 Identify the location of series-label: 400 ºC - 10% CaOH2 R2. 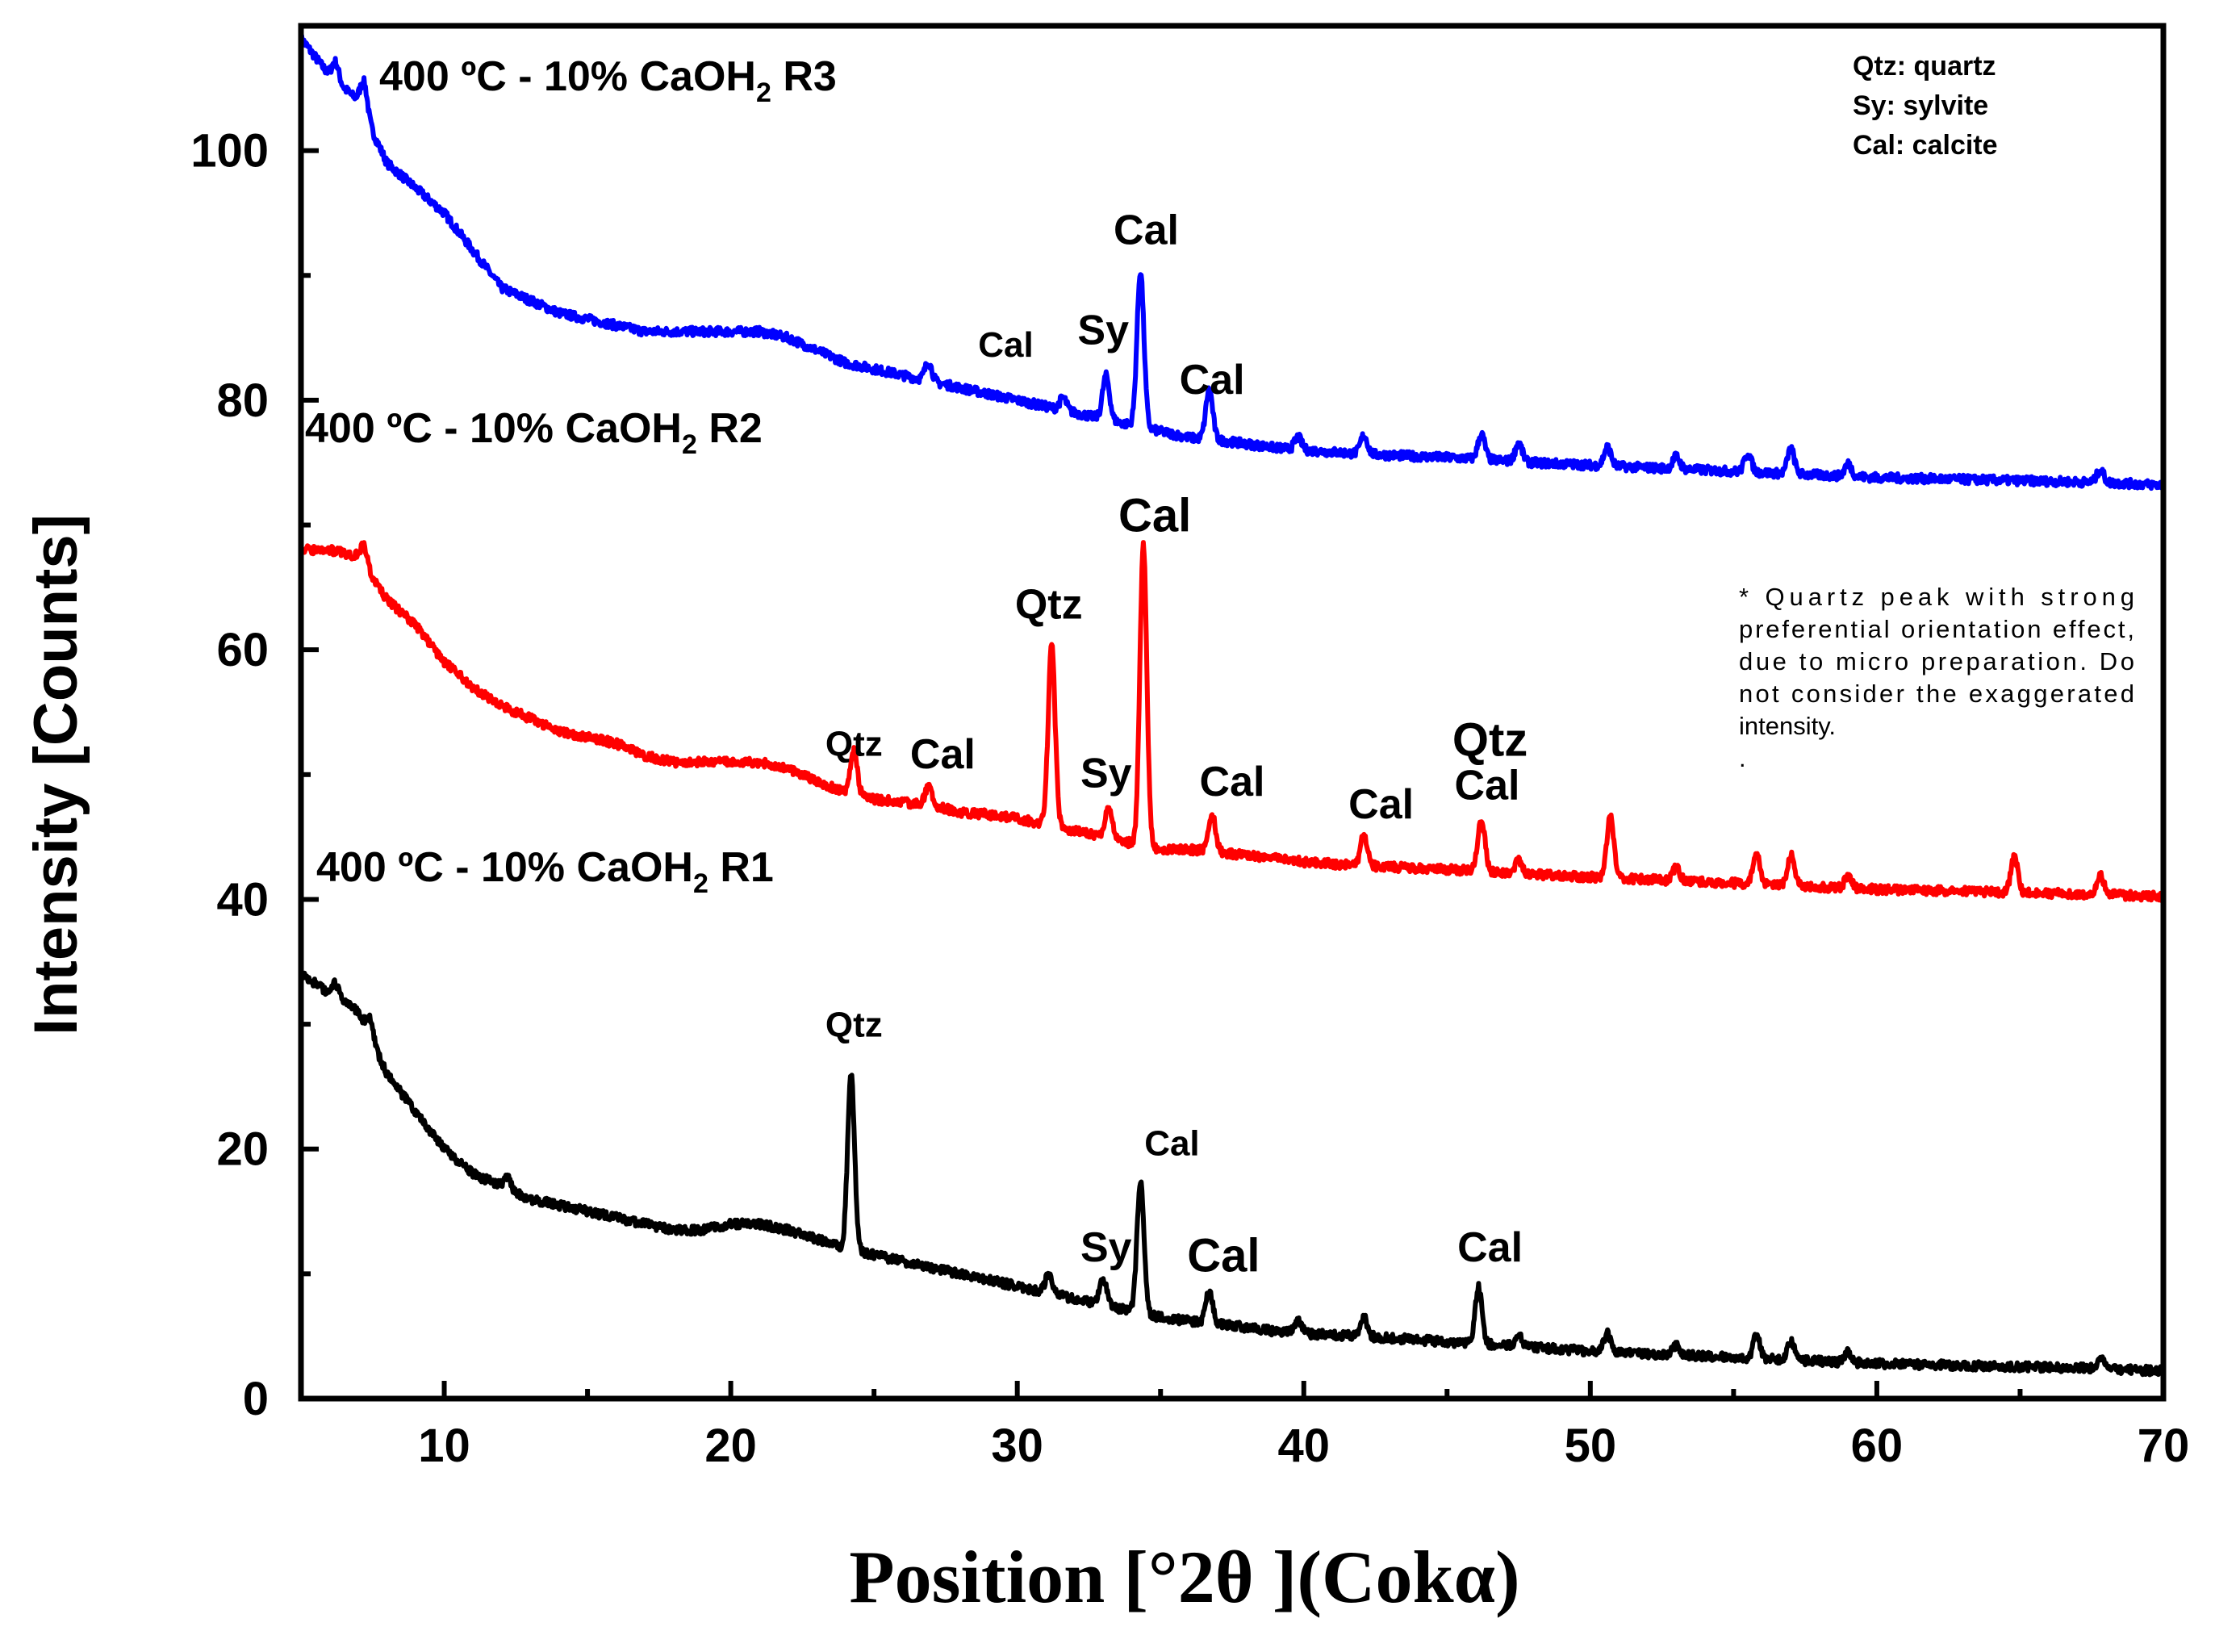
(534, 433).